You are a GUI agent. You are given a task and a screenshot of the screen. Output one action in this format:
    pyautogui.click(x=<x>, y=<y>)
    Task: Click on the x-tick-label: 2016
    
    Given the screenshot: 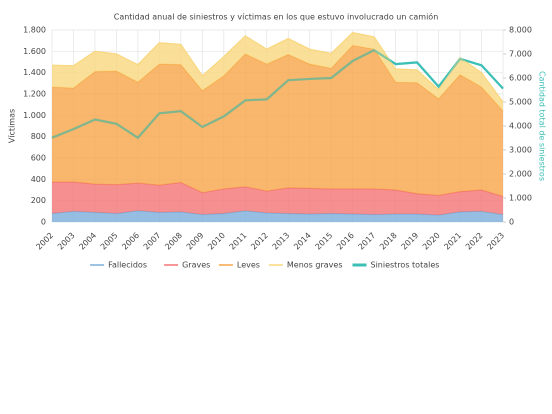 What is the action you would take?
    pyautogui.click(x=345, y=241)
    